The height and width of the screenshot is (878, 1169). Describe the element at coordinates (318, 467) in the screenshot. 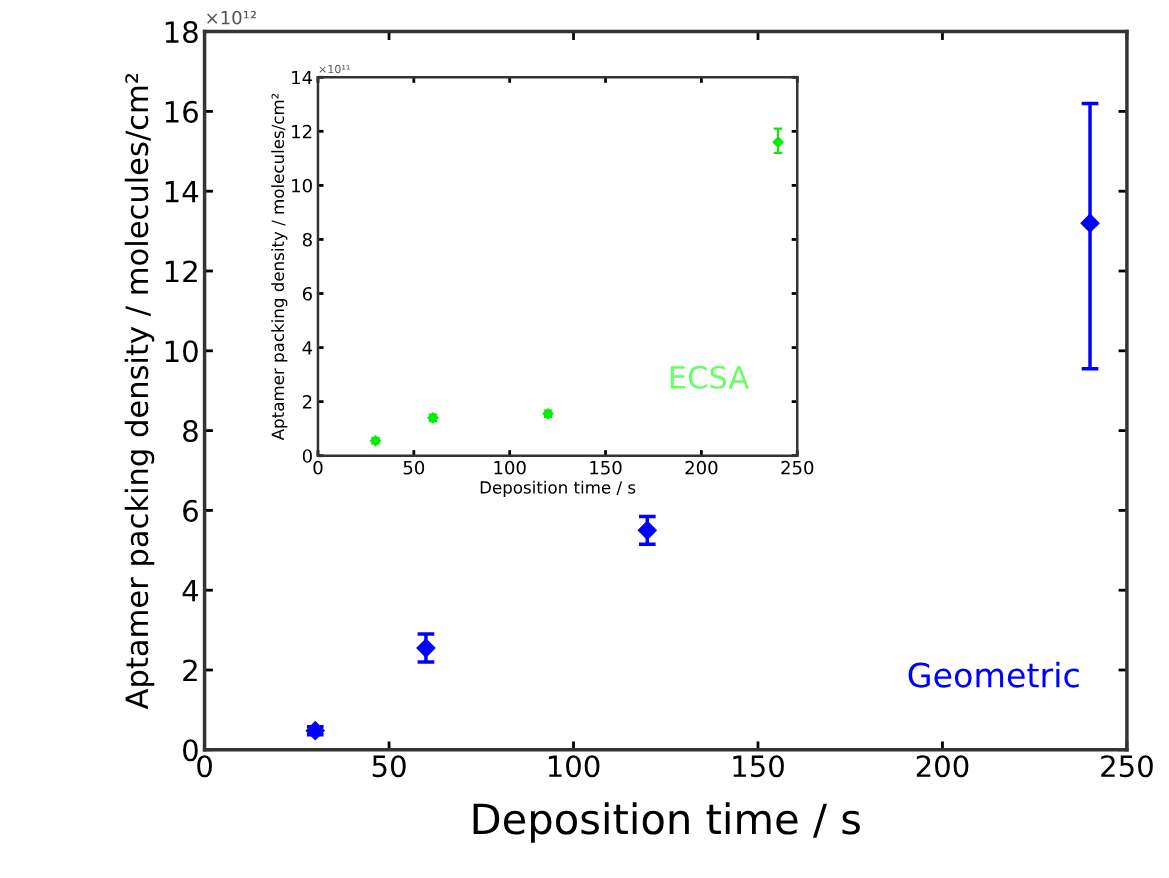

I see `x-tick-label: 0` at that location.